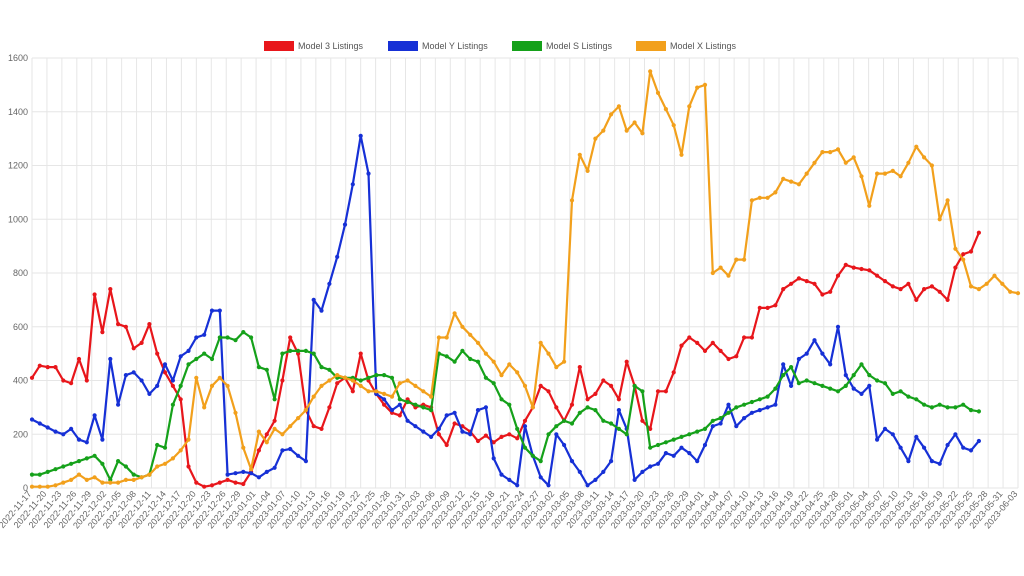 The width and height of the screenshot is (1024, 576). I want to click on legend-item: Model 3 Listings, so click(314, 46).